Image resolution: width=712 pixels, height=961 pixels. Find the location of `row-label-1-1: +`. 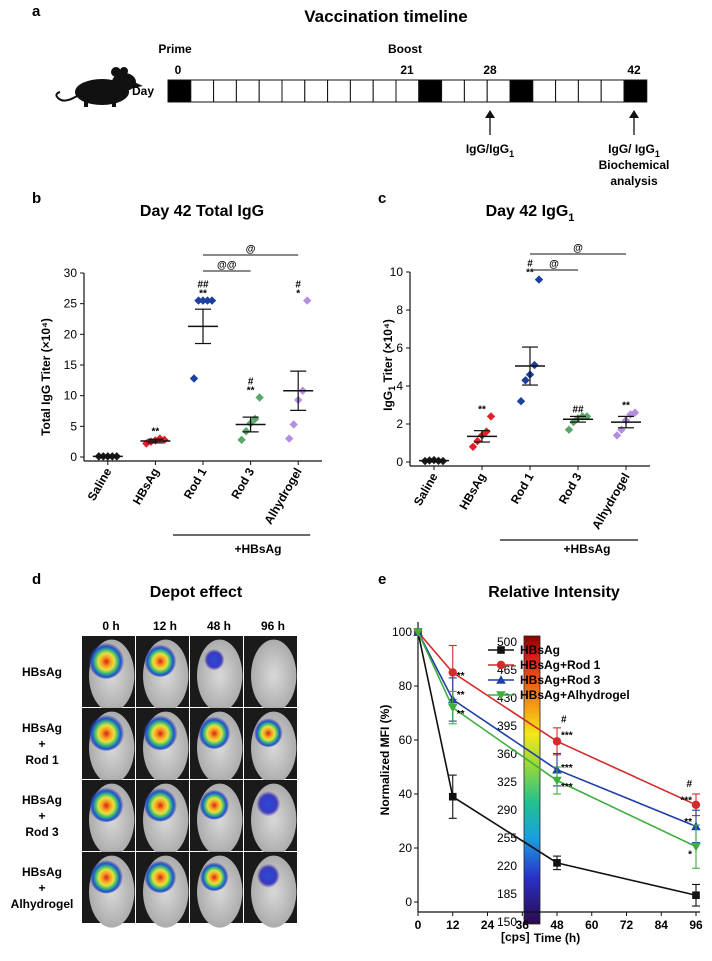

row-label-1-1: + is located at coordinates (41, 744).